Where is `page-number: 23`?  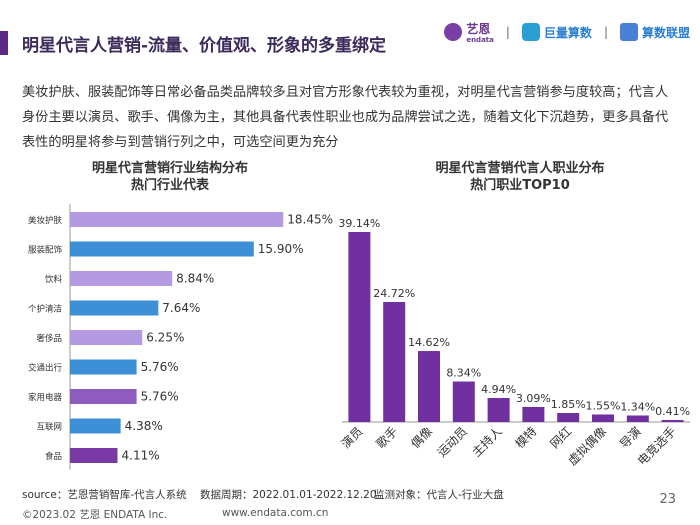 page-number: 23 is located at coordinates (667, 499).